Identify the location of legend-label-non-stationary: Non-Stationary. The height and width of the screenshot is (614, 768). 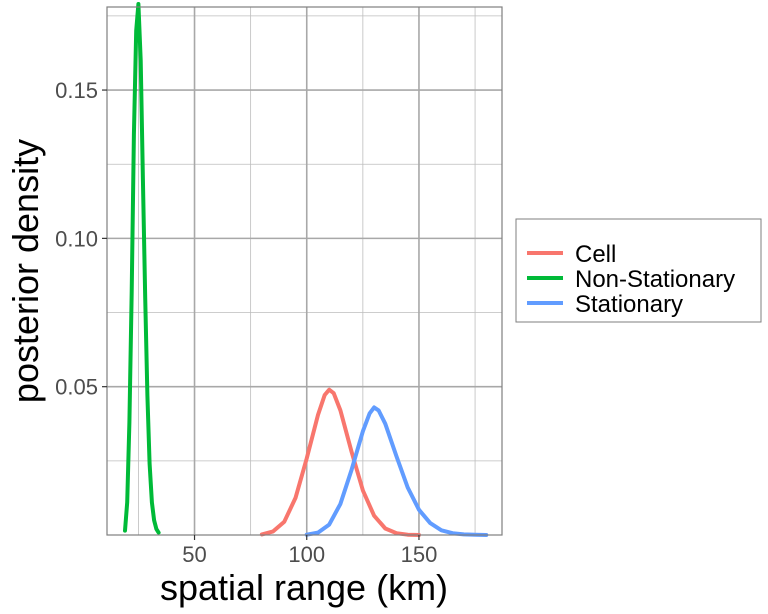
(655, 279).